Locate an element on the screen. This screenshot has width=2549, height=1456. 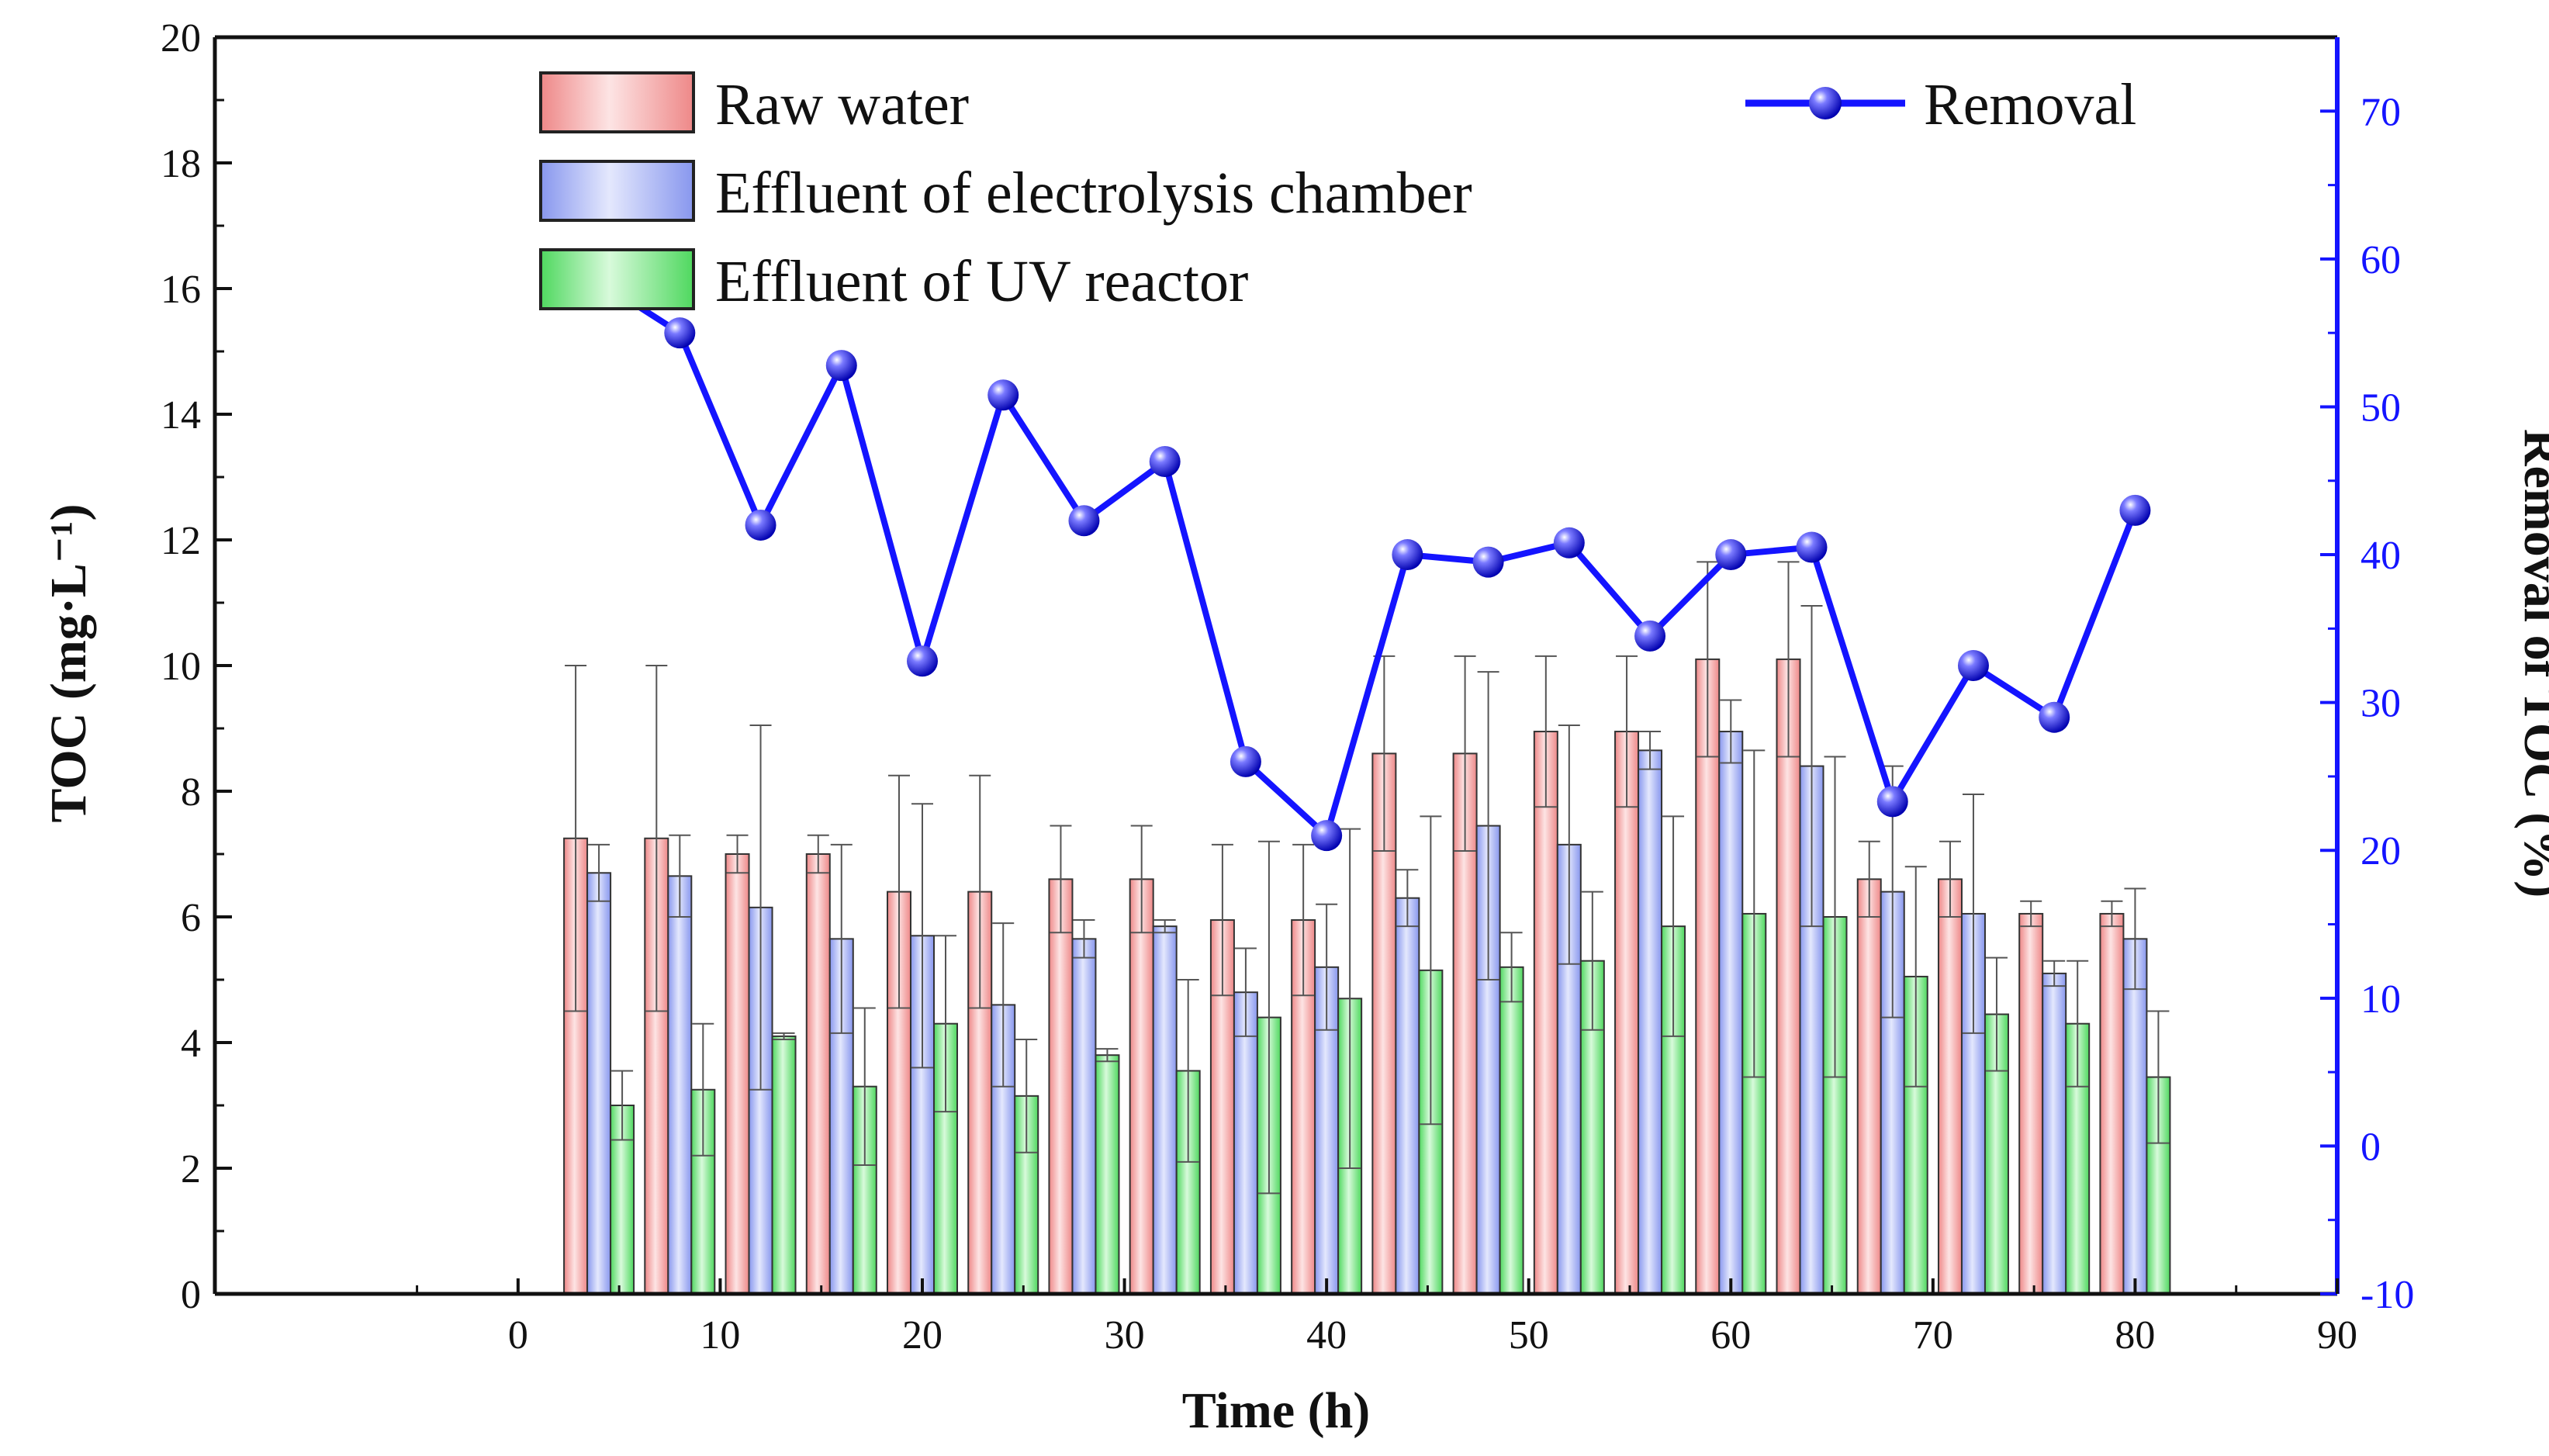
y-tick-label-left: 16 is located at coordinates (181, 290).